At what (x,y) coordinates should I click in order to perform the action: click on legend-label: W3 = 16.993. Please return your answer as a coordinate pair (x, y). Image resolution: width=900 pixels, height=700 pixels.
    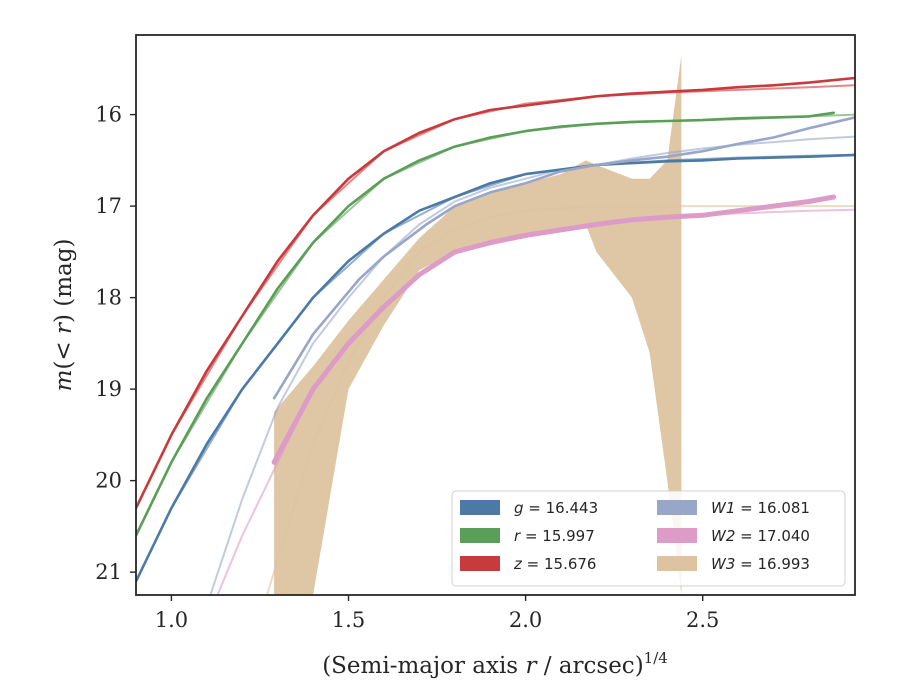
    Looking at the image, I should click on (760, 564).